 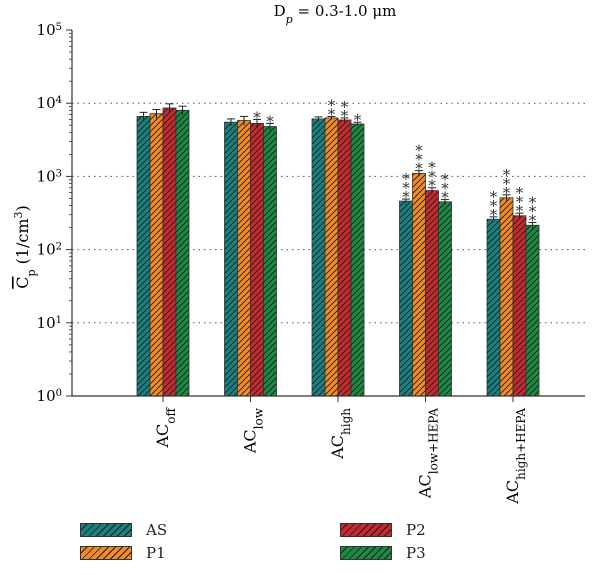 I want to click on y-tick-label: 105, so click(x=49, y=30).